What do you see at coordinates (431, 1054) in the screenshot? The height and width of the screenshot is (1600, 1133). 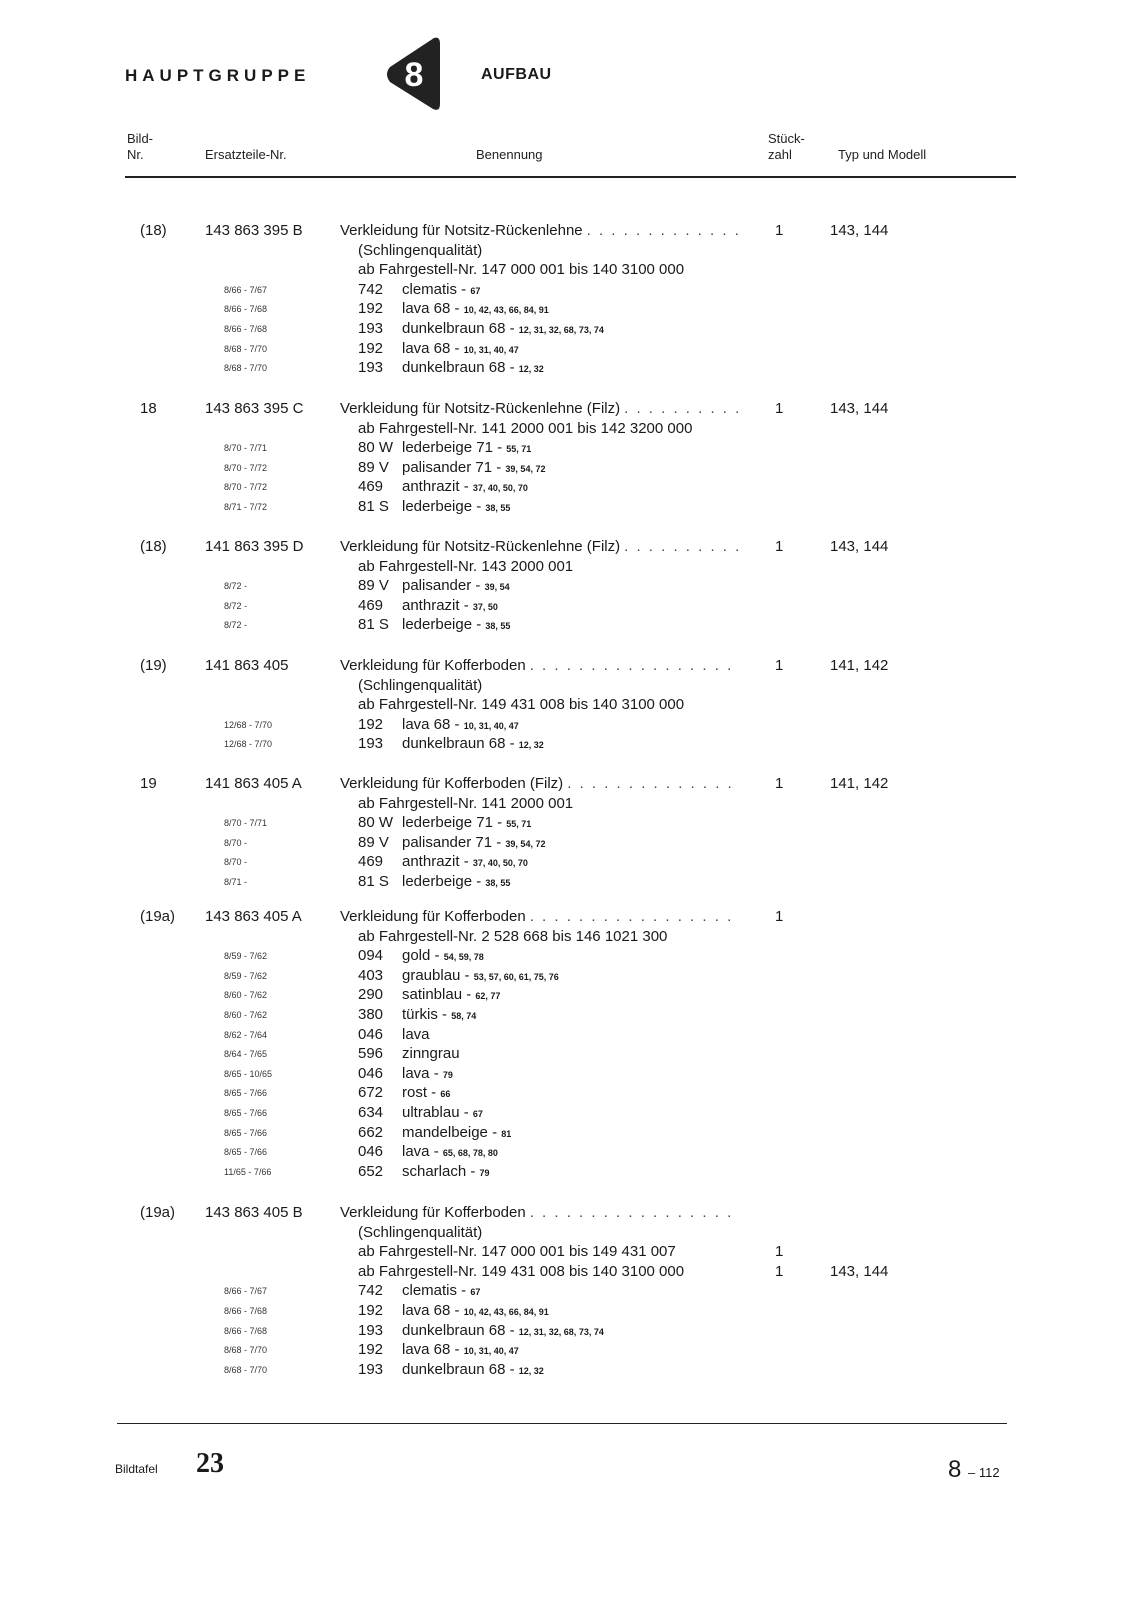 I see `color-variant: zinngrau` at bounding box center [431, 1054].